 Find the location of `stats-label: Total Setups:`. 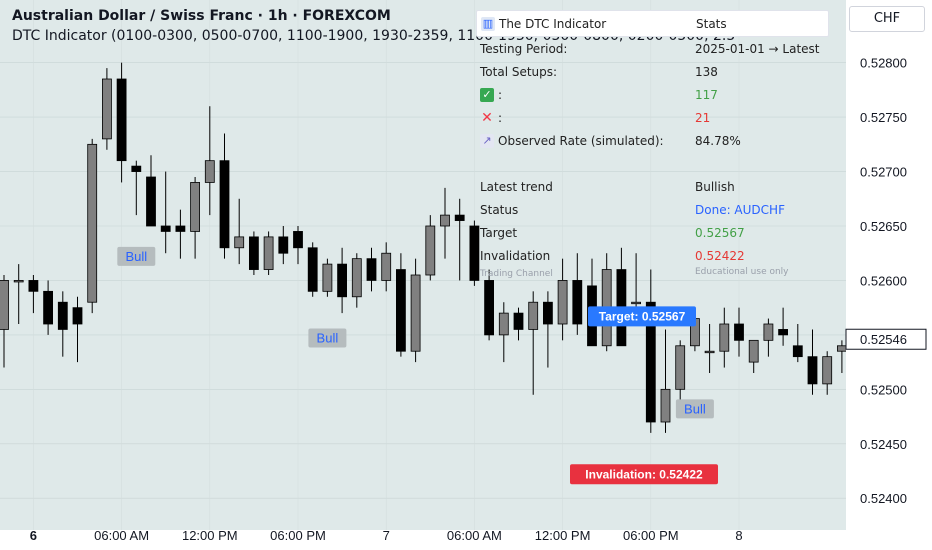

stats-label: Total Setups: is located at coordinates (519, 71).